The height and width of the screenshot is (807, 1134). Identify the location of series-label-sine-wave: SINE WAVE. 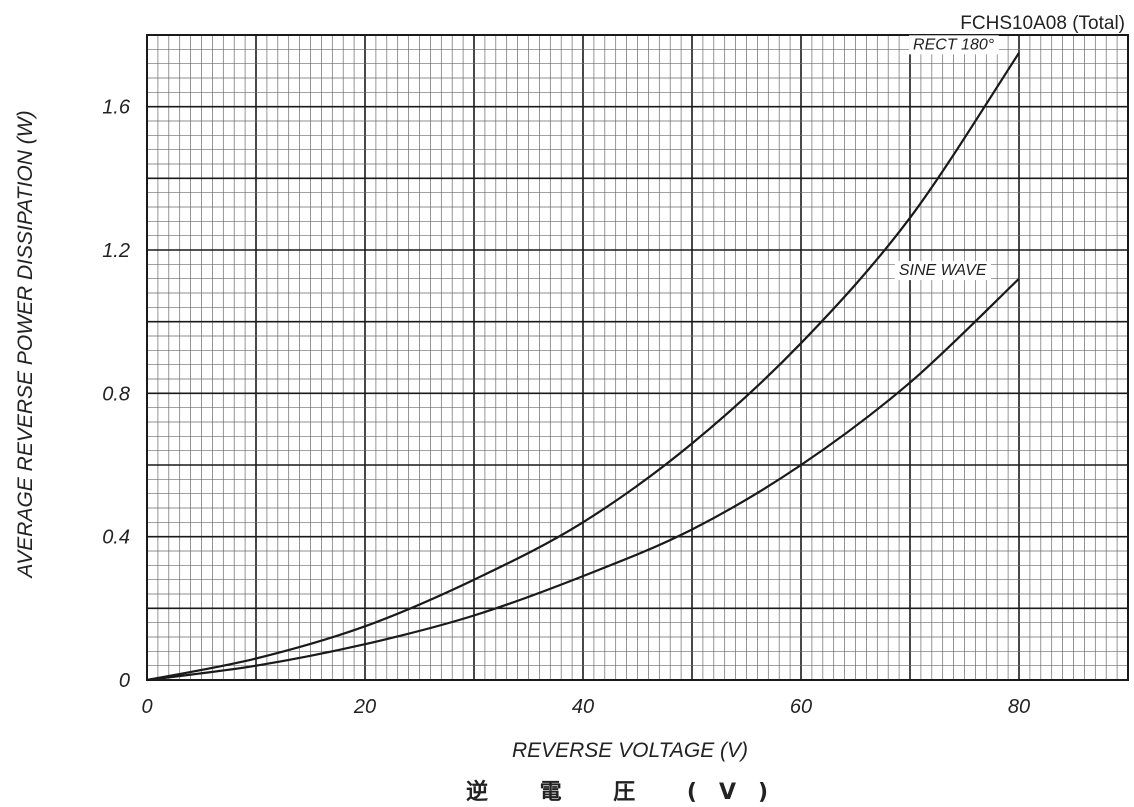
(943, 270).